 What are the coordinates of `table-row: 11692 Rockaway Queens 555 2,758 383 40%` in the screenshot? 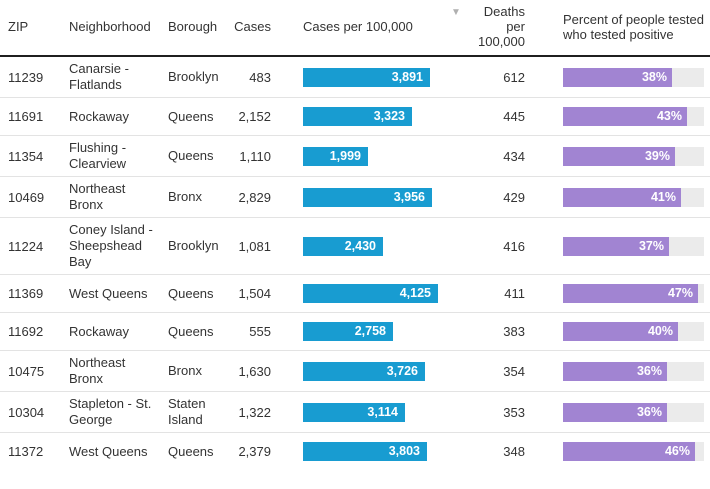 It's located at (355, 331).